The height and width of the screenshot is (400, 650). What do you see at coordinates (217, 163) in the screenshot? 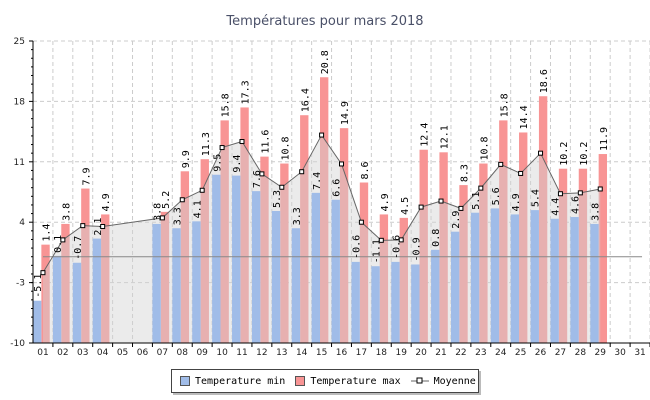
I see `data-label-min: 9.5` at bounding box center [217, 163].